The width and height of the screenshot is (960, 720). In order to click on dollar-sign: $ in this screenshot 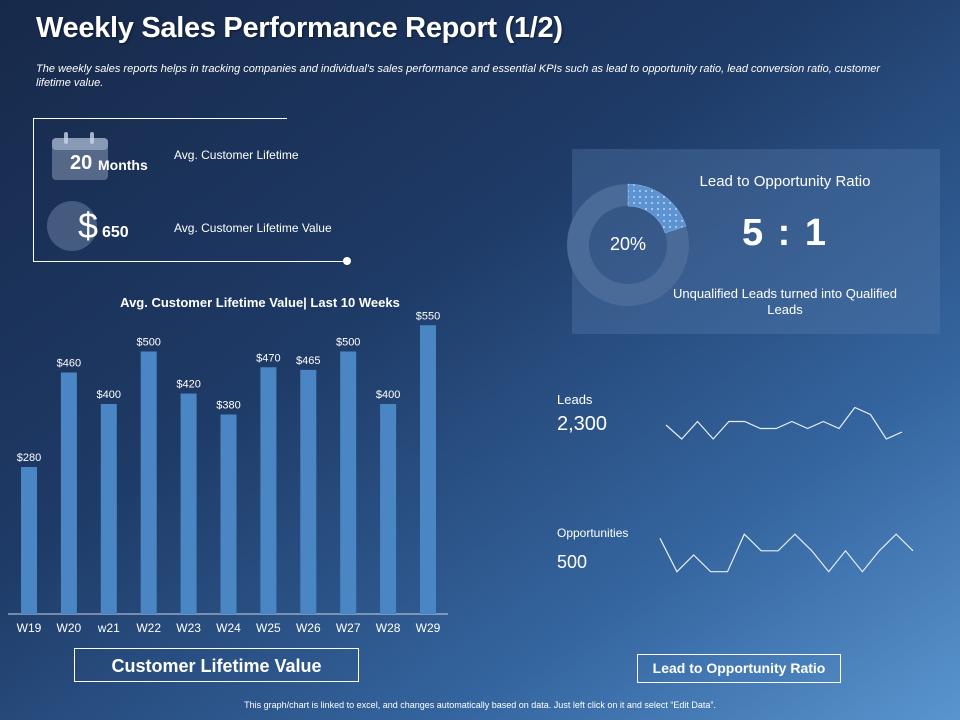, I will do `click(88, 225)`.